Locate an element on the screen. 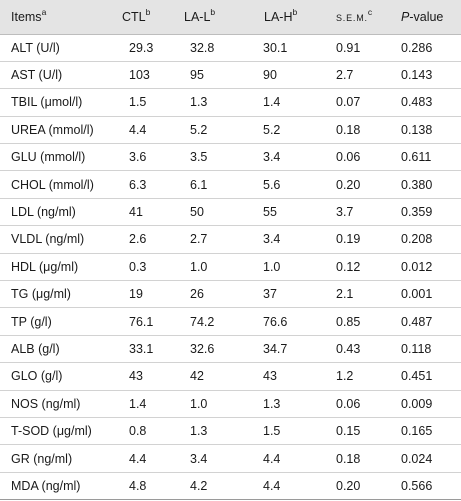 This screenshot has width=461, height=501. sem-cell: 0.07 is located at coordinates (348, 102).